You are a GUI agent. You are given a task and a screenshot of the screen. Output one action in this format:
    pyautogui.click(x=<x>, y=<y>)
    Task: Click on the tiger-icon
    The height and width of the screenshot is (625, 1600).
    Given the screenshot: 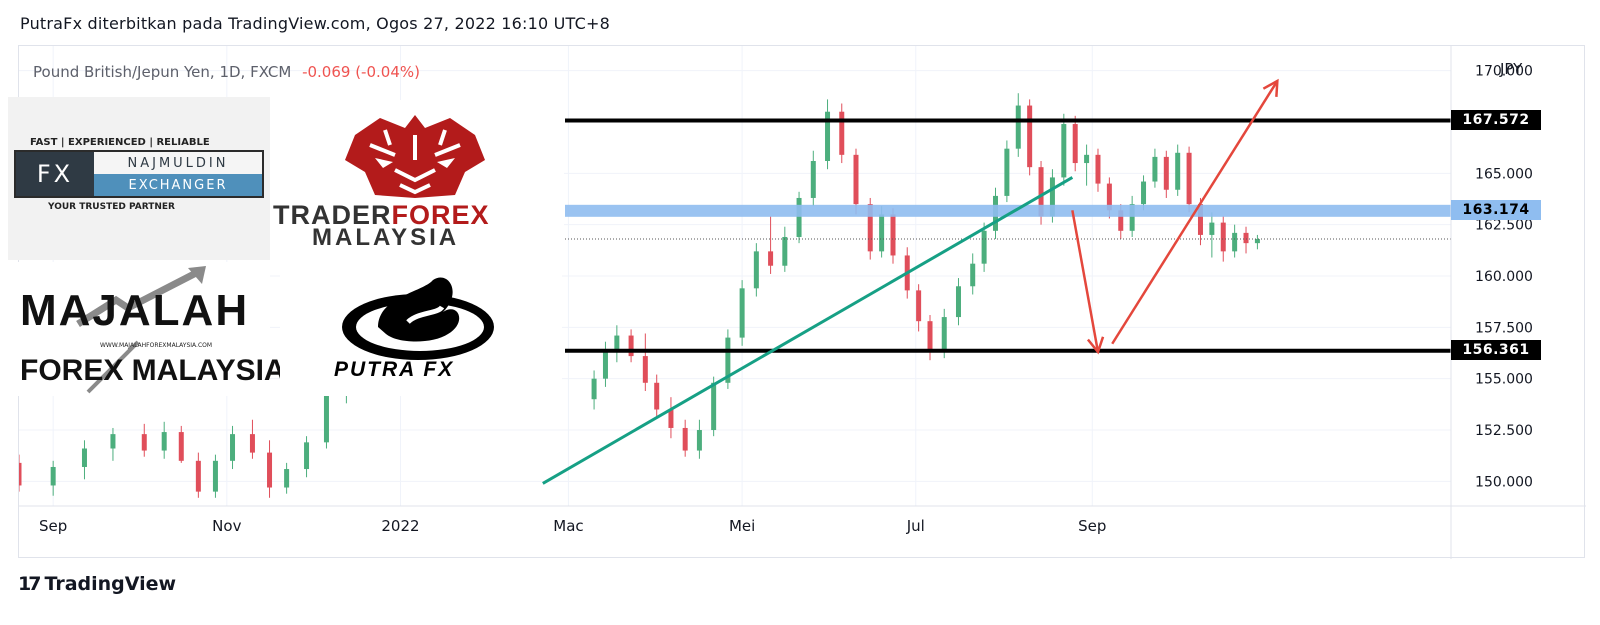 What is the action you would take?
    pyautogui.click(x=415, y=156)
    